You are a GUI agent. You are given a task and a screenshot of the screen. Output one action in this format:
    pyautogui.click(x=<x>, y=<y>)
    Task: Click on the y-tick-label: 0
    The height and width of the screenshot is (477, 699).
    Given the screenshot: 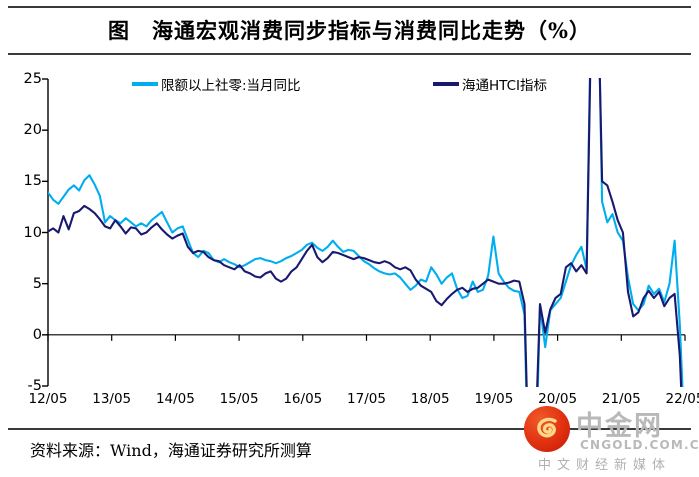 What is the action you would take?
    pyautogui.click(x=37, y=334)
    